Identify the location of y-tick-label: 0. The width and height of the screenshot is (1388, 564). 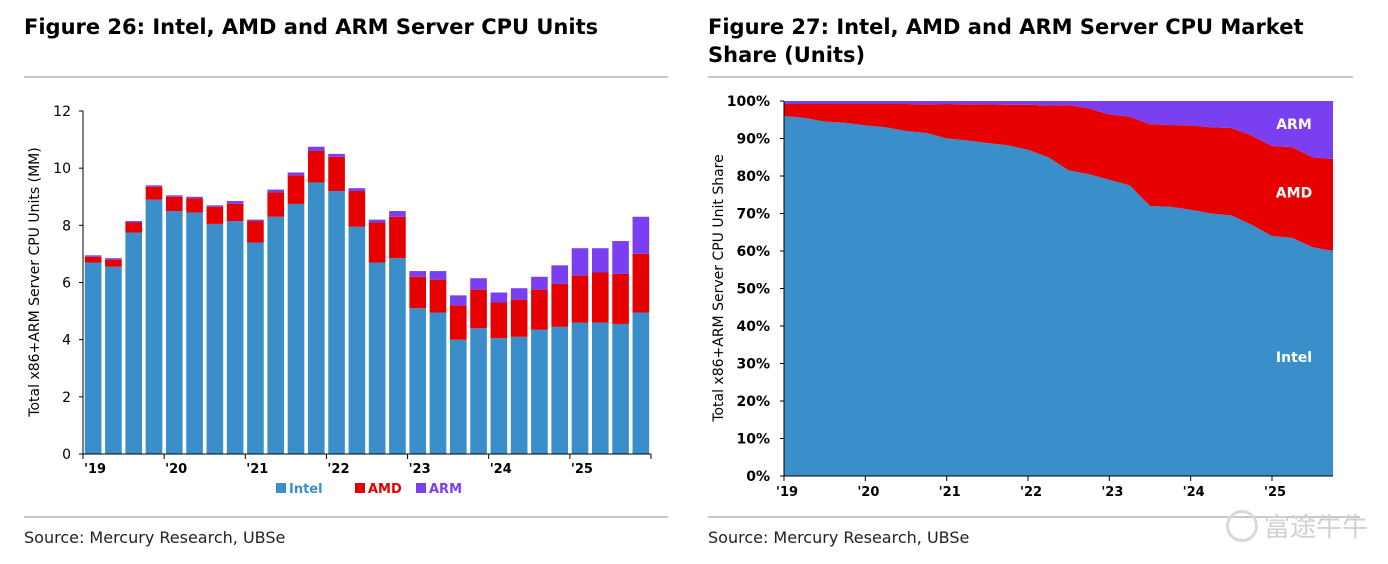
(66, 455).